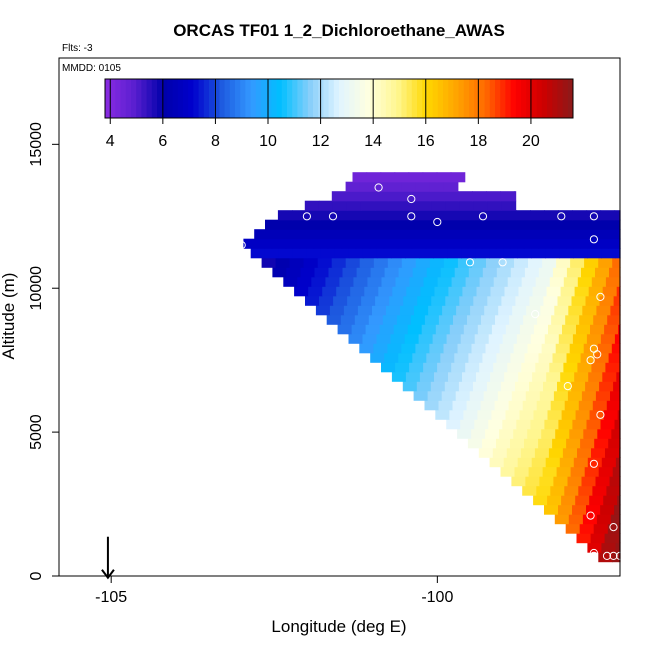 The height and width of the screenshot is (650, 650). What do you see at coordinates (323, 114) in the screenshot?
I see `colorbar-ticks: 4 6 8 10 12 14 16 18 20` at bounding box center [323, 114].